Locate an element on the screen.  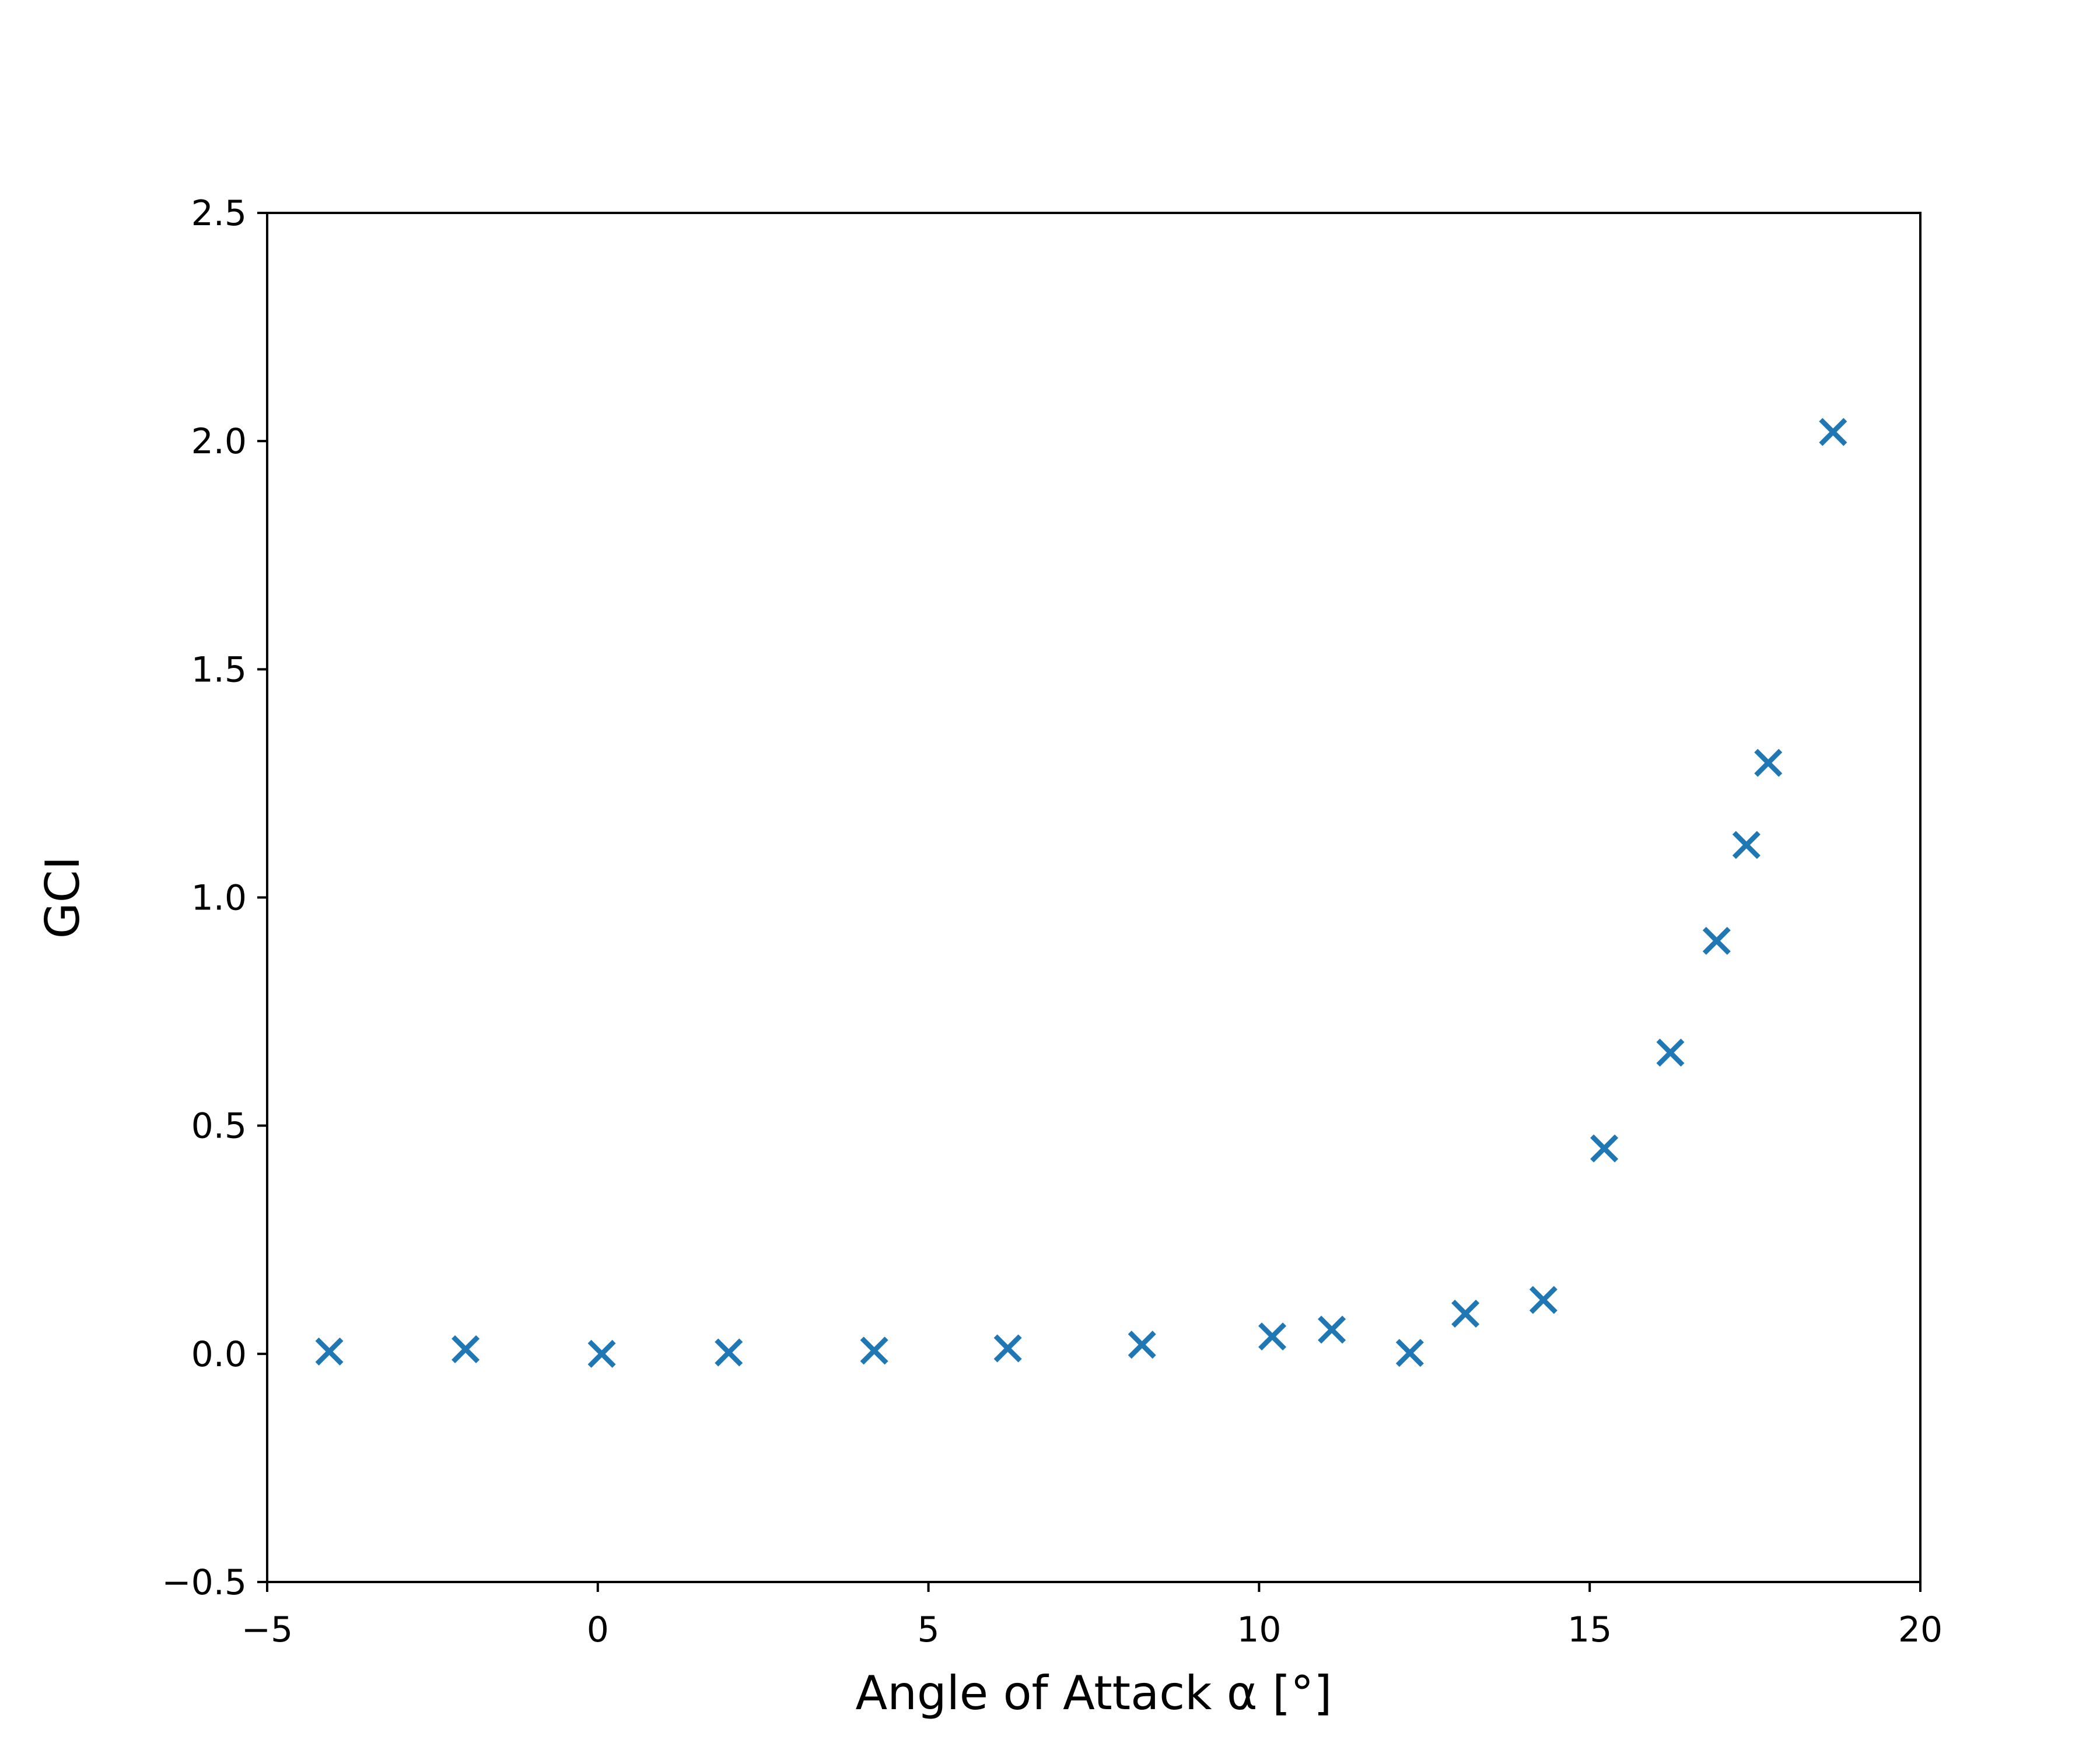
y-tick-label: 0.0 is located at coordinates (219, 1354).